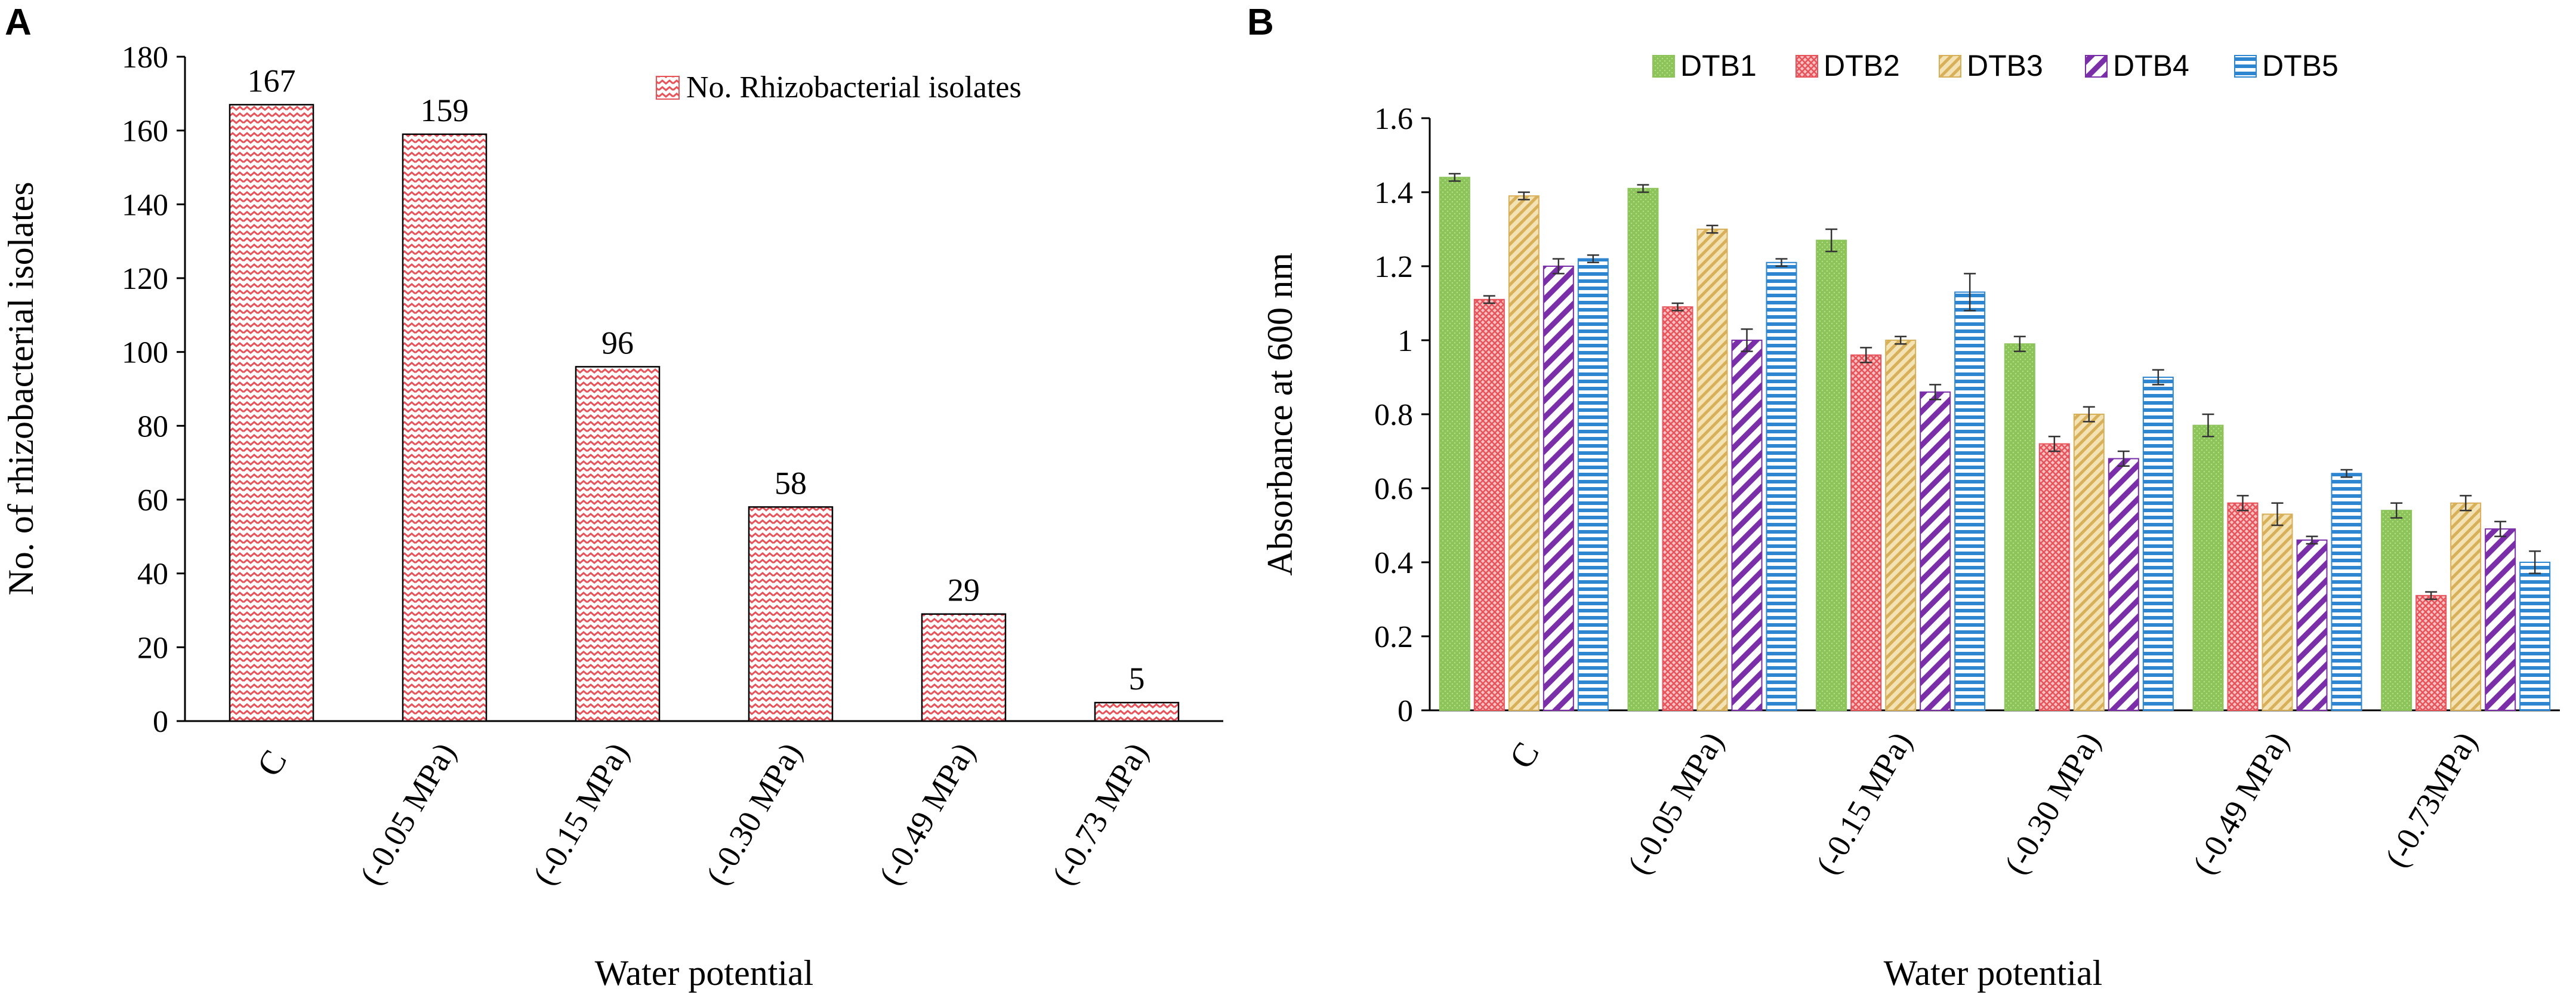 Image resolution: width=2576 pixels, height=1004 pixels. Describe the element at coordinates (1393, 415) in the screenshot. I see `chart-b-y-tick-label: 0.8` at that location.